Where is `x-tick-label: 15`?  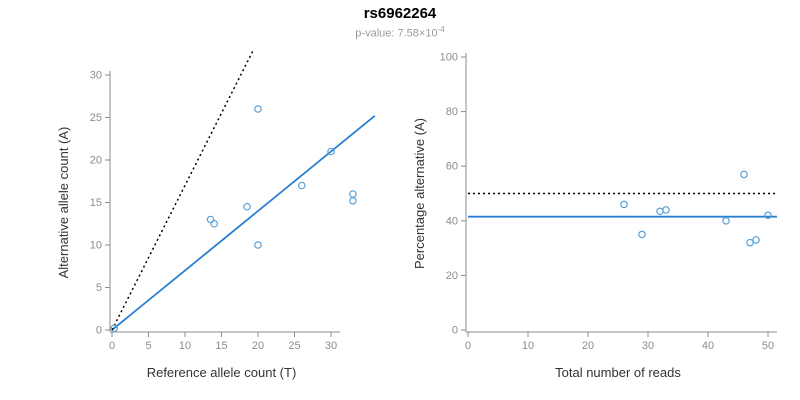
x-tick-label: 15 is located at coordinates (221, 346).